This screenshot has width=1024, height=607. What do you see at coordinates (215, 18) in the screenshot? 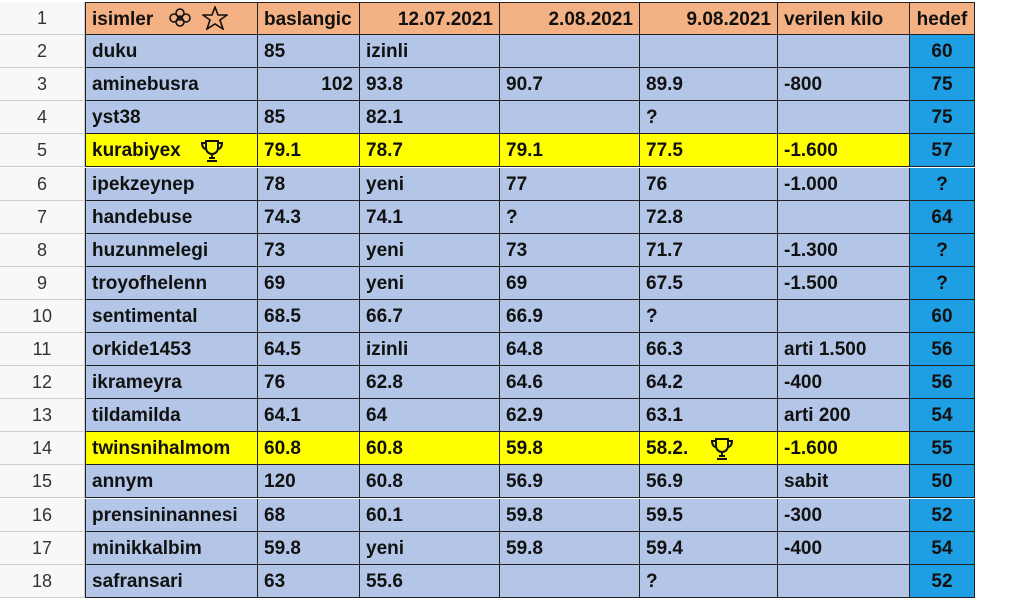
I see `star-icon` at bounding box center [215, 18].